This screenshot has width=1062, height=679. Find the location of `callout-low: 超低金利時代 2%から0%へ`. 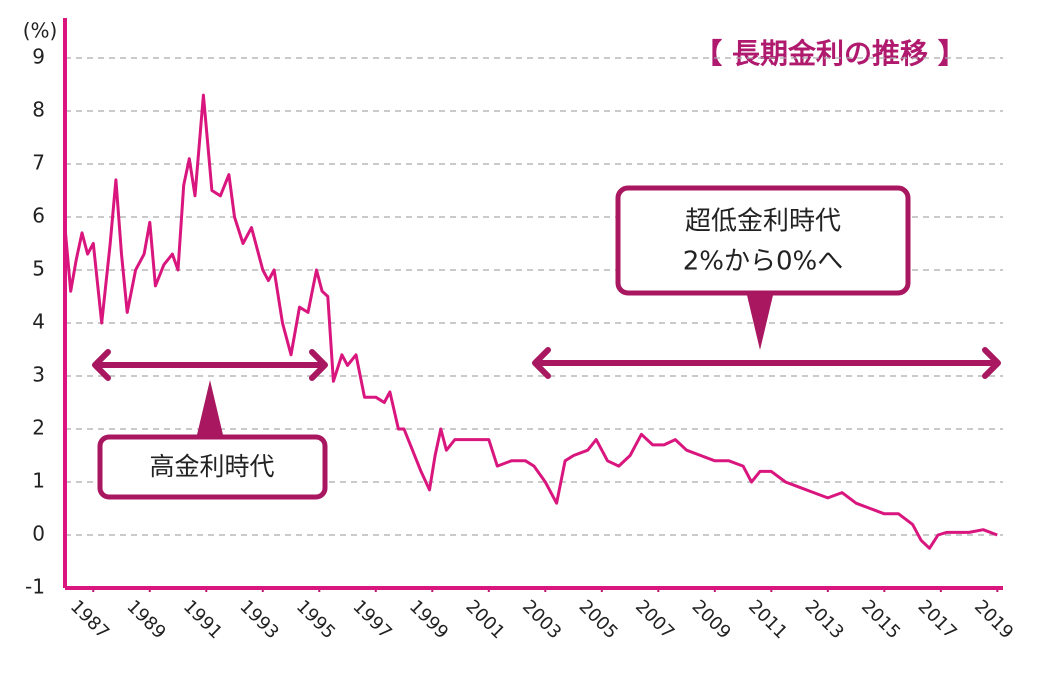

callout-low: 超低金利時代 2%から0%へ is located at coordinates (766, 282).